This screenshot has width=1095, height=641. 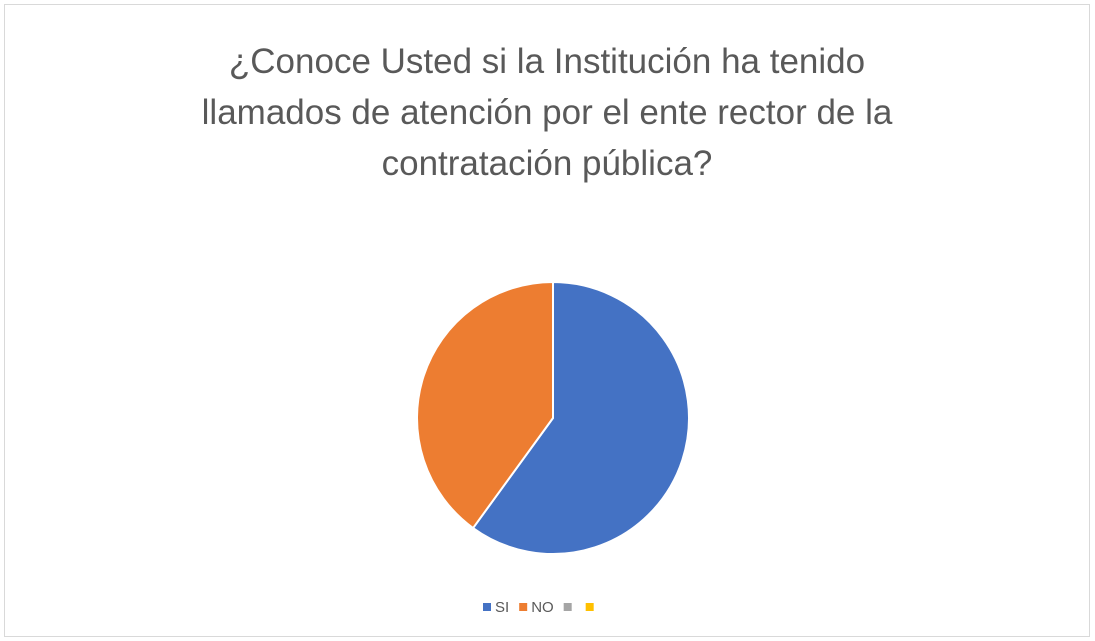 I want to click on legend-label: SI, so click(x=502, y=607).